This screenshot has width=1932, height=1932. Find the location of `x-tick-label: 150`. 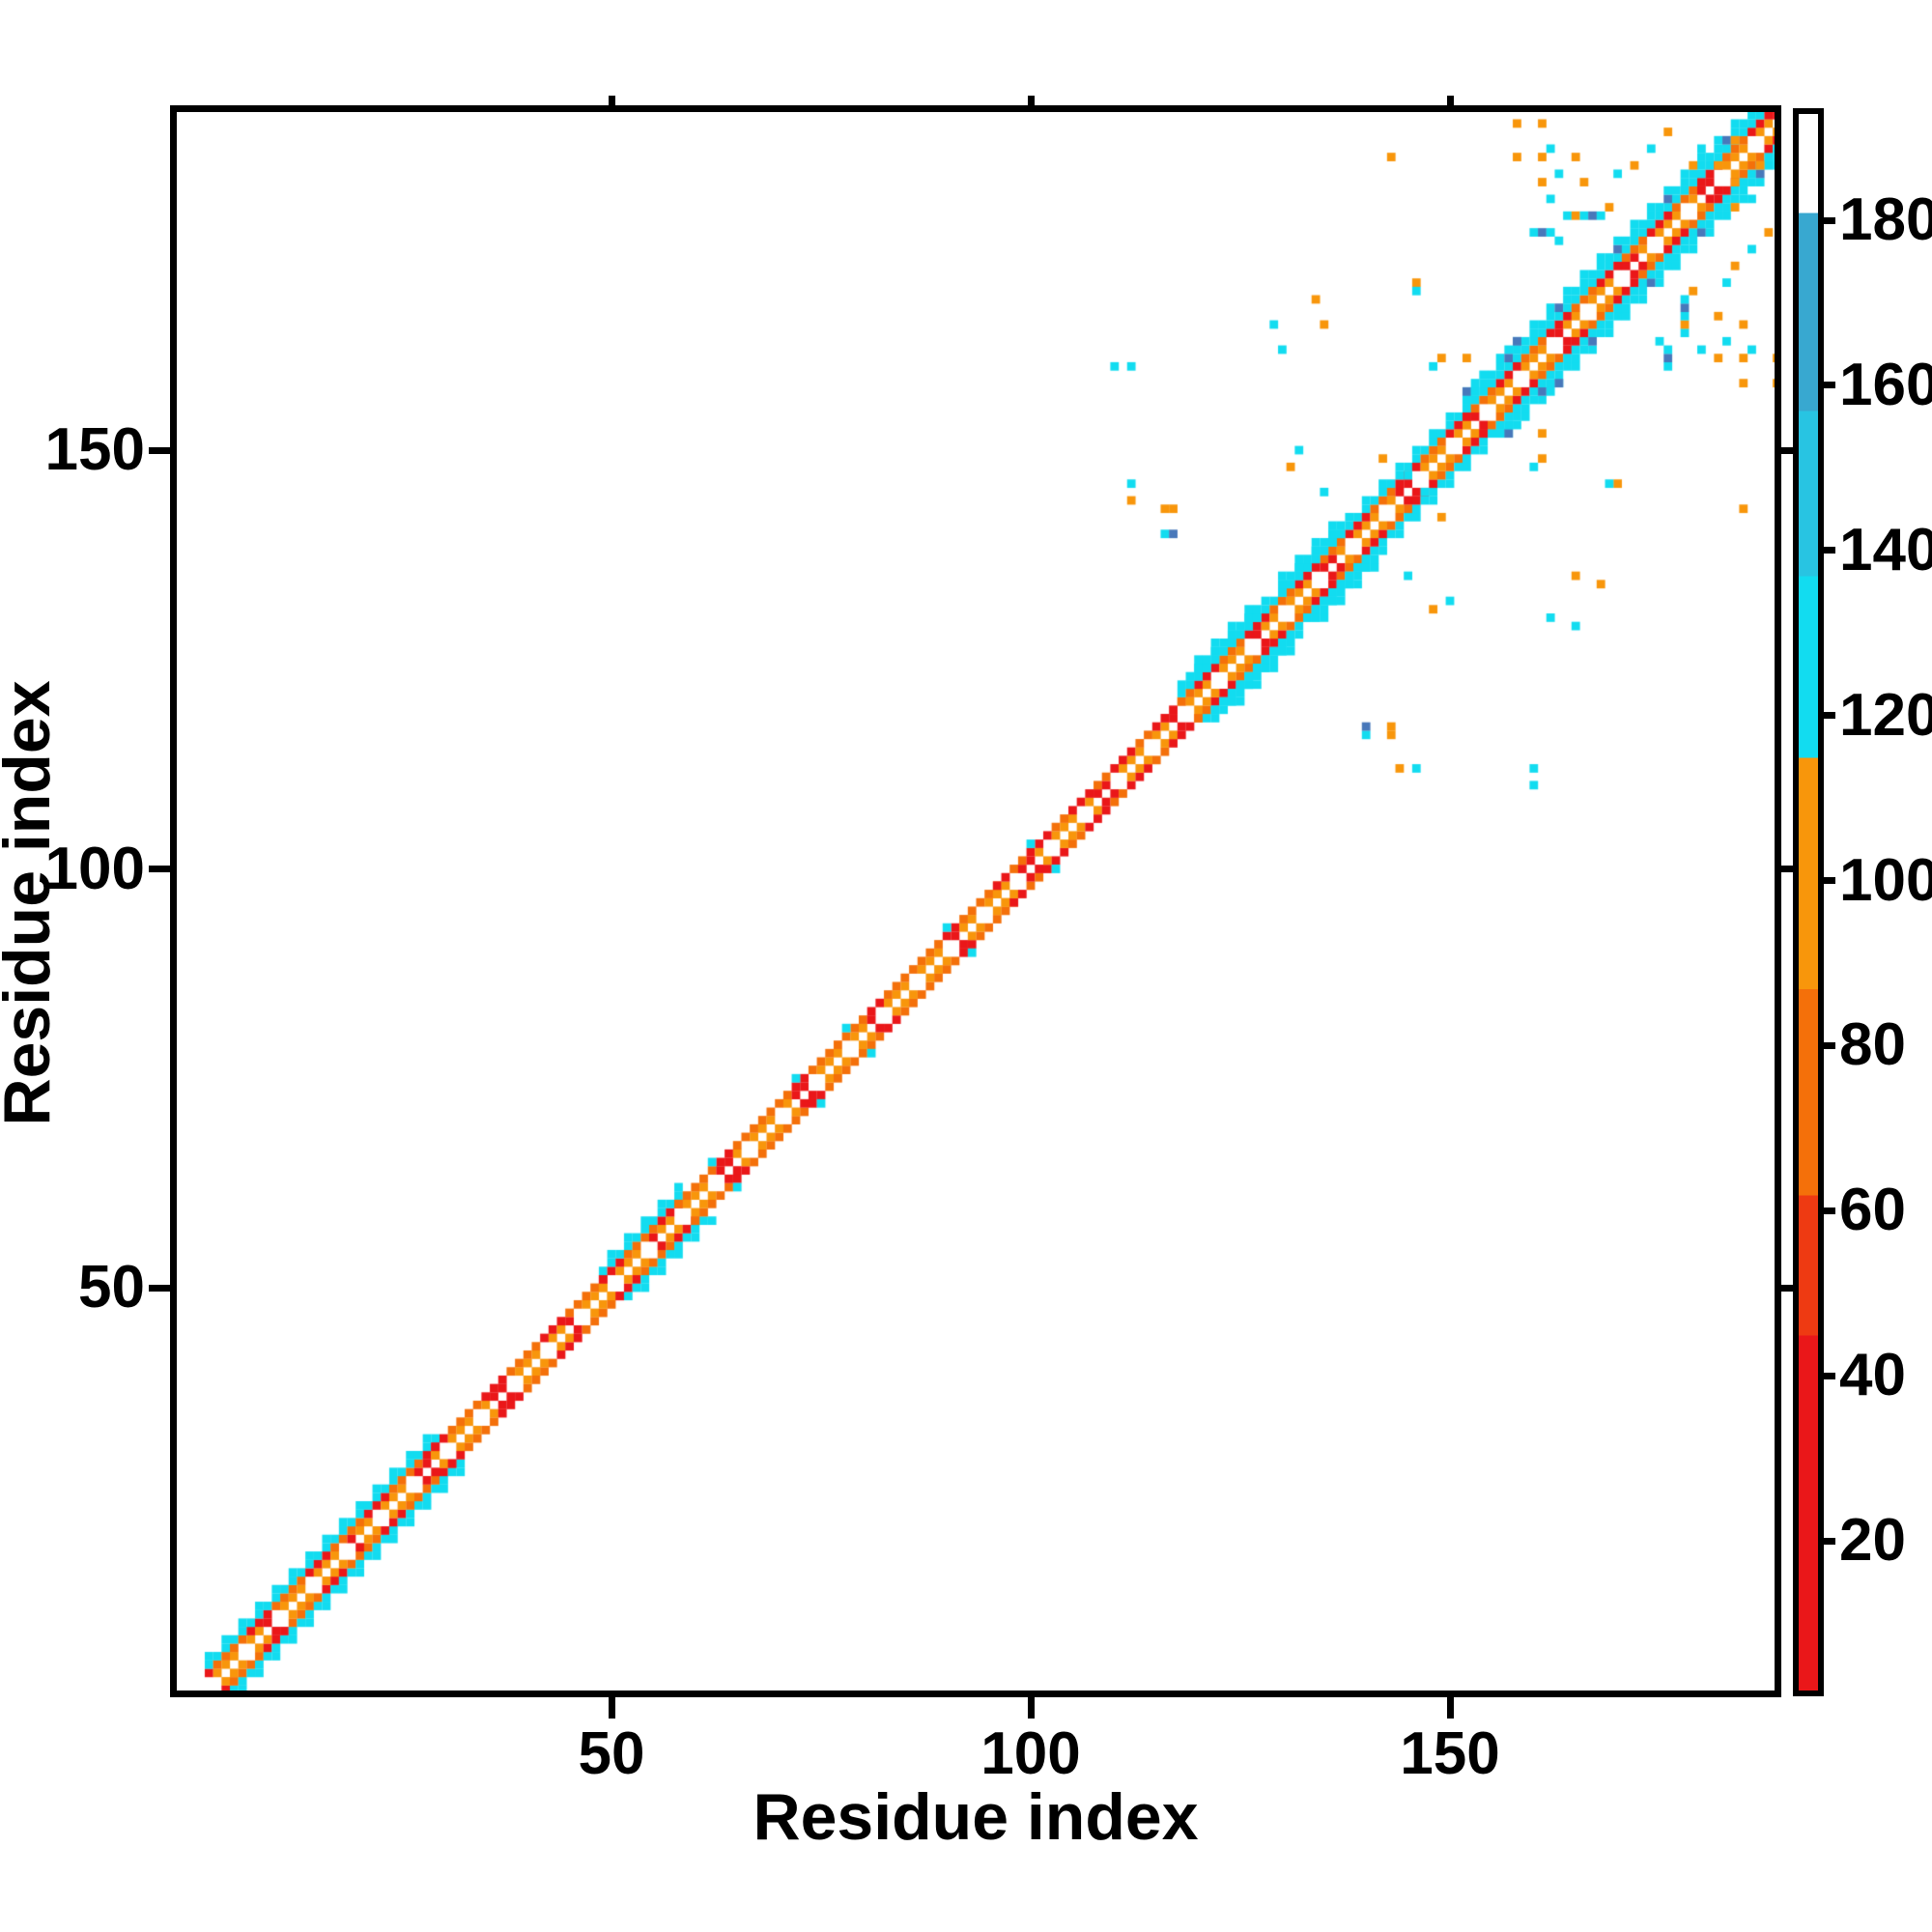

x-tick-label: 150 is located at coordinates (1450, 1753).